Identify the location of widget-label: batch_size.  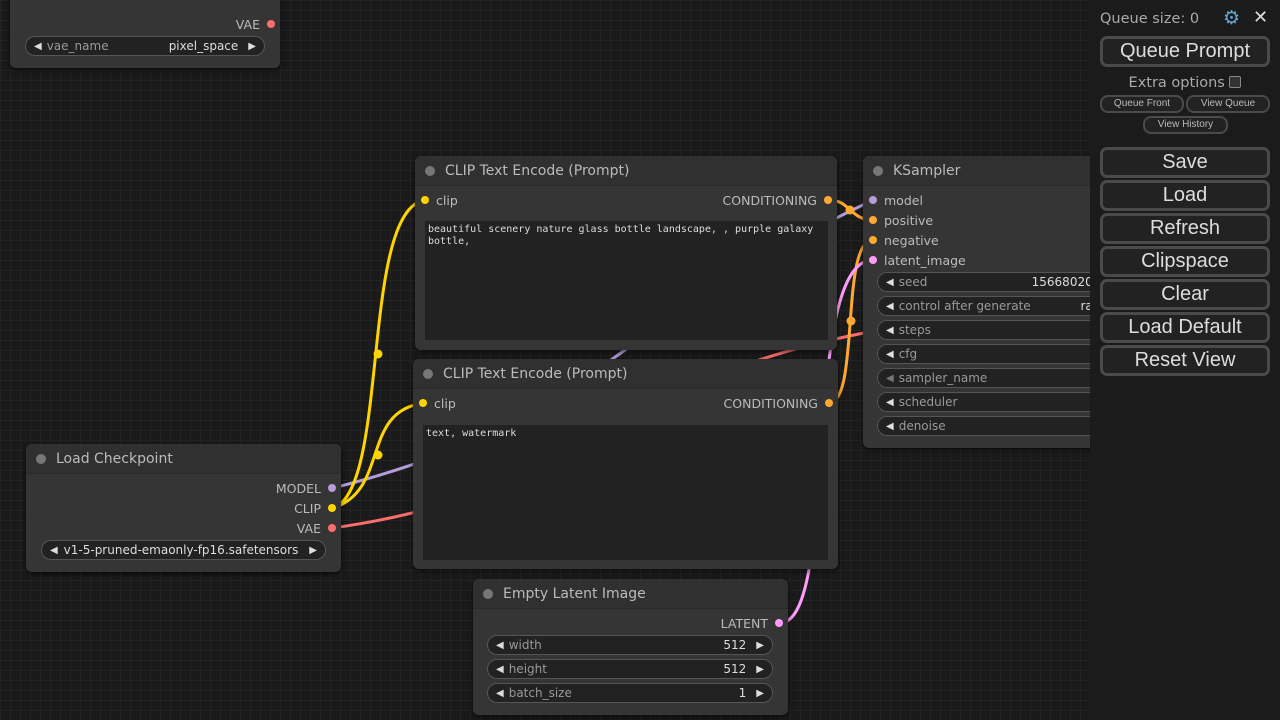
(540, 693).